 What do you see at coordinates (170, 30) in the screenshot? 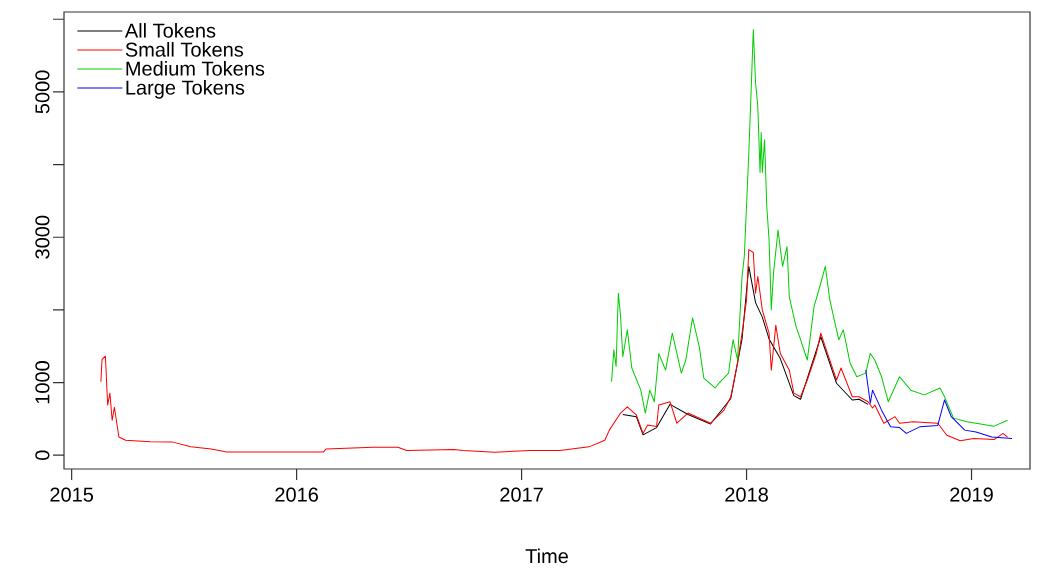
I see `legend-label: All Tokens` at bounding box center [170, 30].